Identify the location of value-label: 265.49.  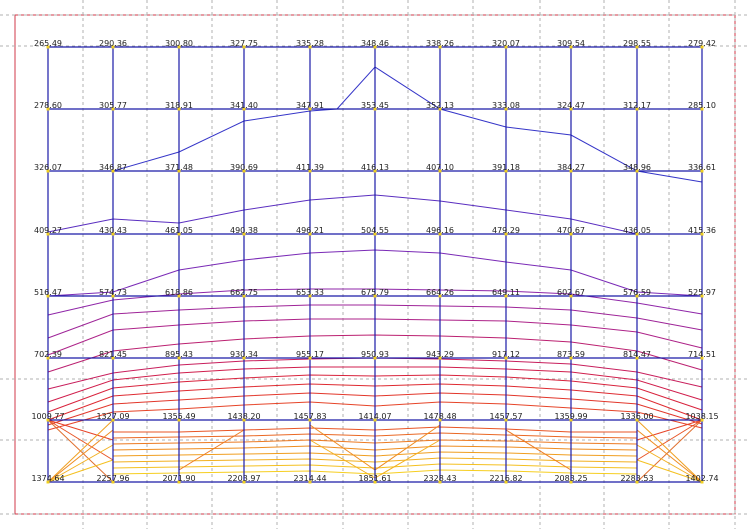
(48, 43).